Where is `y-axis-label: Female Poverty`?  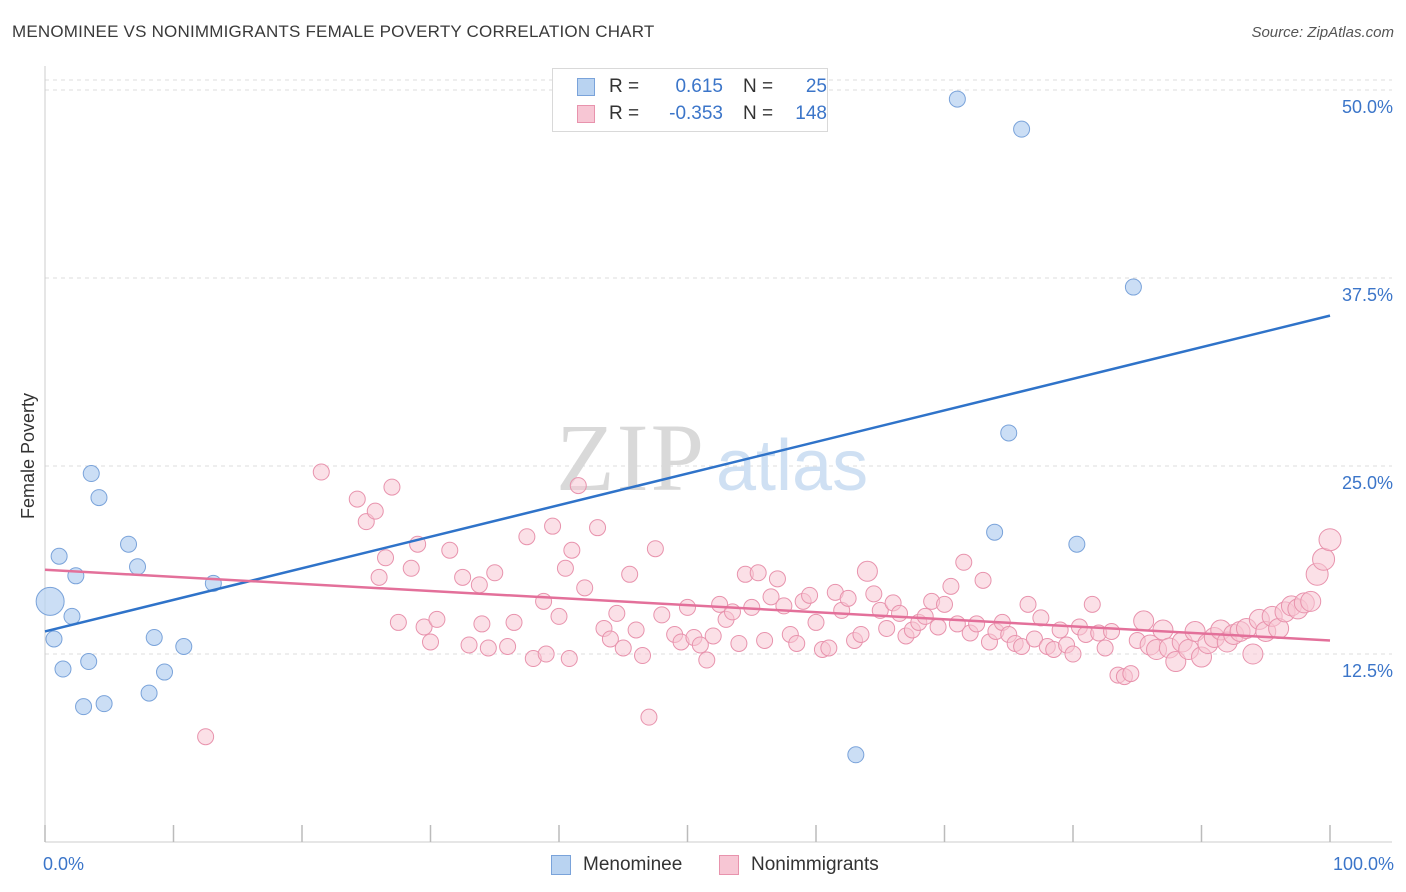 y-axis-label: Female Poverty is located at coordinates (28, 456).